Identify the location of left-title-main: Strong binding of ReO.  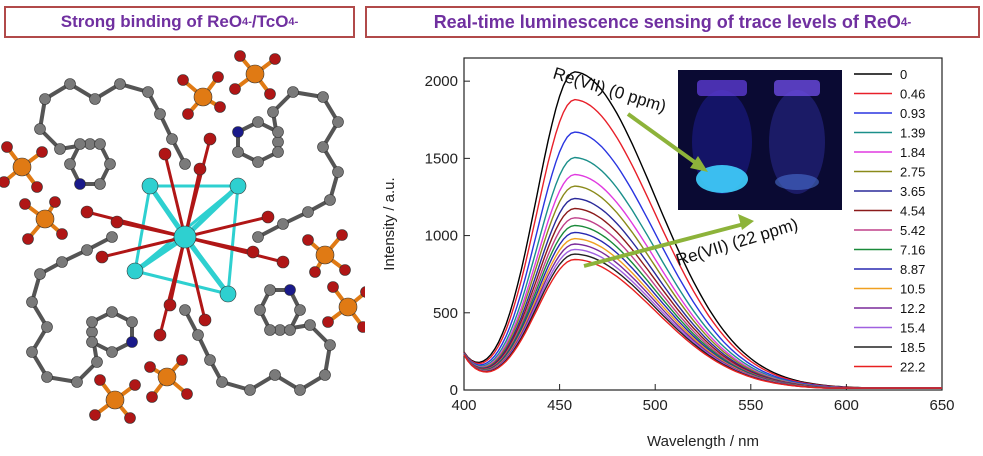
(151, 21).